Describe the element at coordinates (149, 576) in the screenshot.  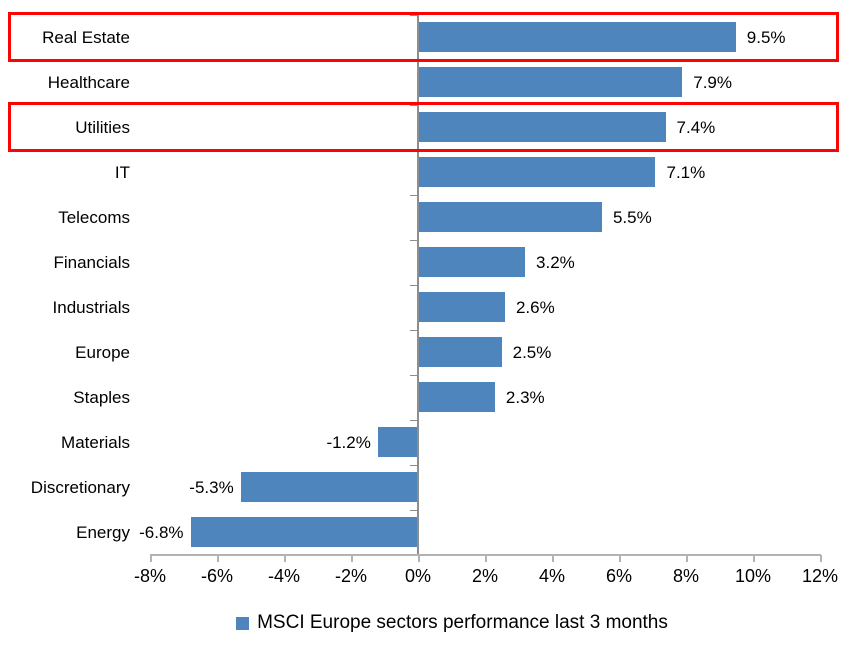
I see `value-axis-tick-label: -8%` at that location.